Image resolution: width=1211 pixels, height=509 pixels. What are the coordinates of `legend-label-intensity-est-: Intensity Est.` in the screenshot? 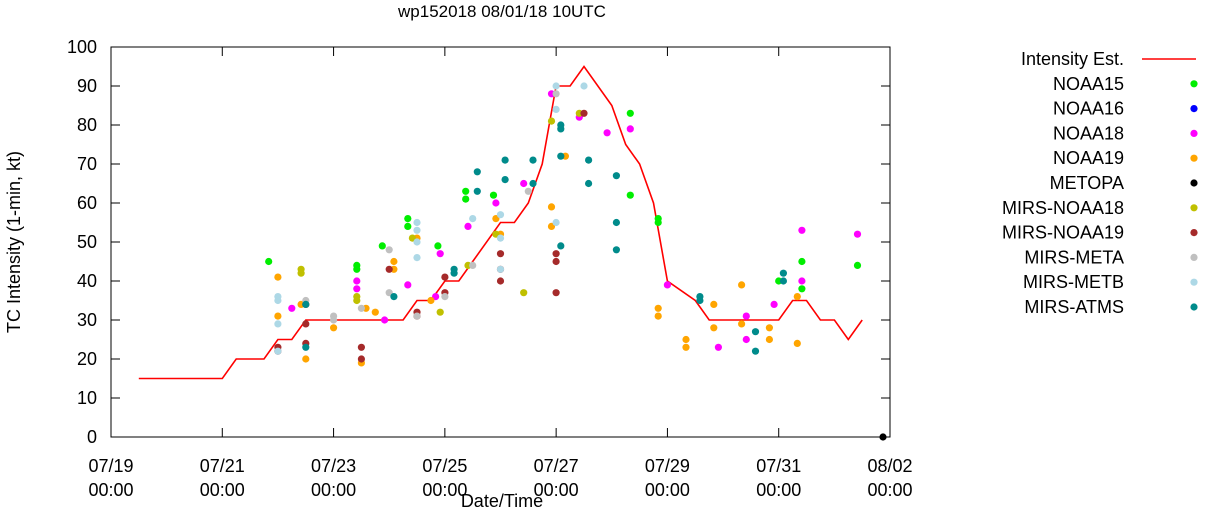 It's located at (1072, 59).